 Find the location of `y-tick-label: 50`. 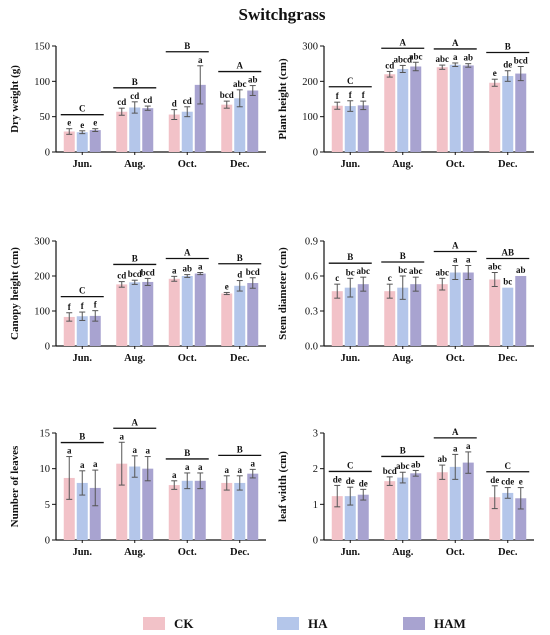

y-tick-label: 50 is located at coordinates (45, 117).